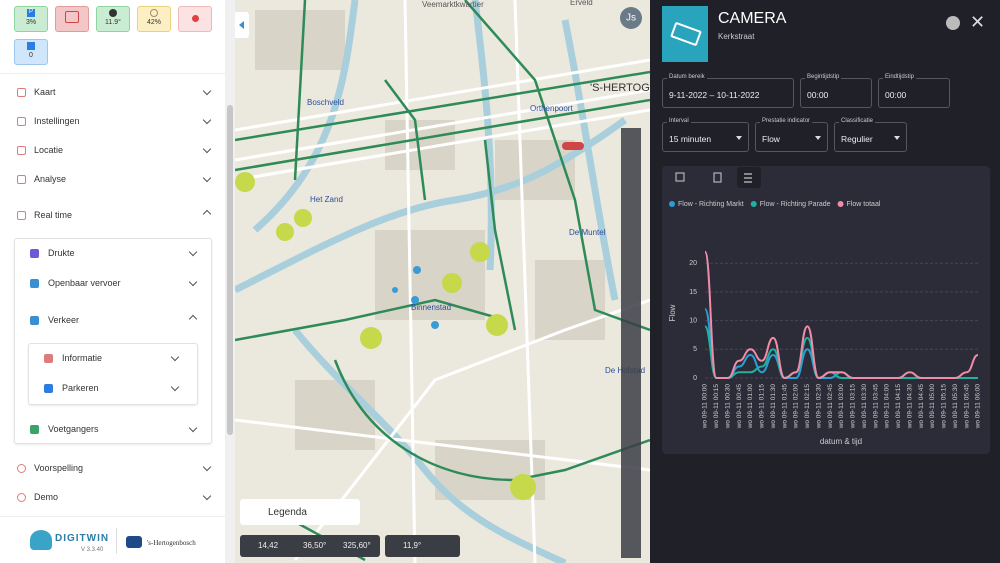  What do you see at coordinates (230, 270) in the screenshot?
I see `scroll-thumb` at bounding box center [230, 270].